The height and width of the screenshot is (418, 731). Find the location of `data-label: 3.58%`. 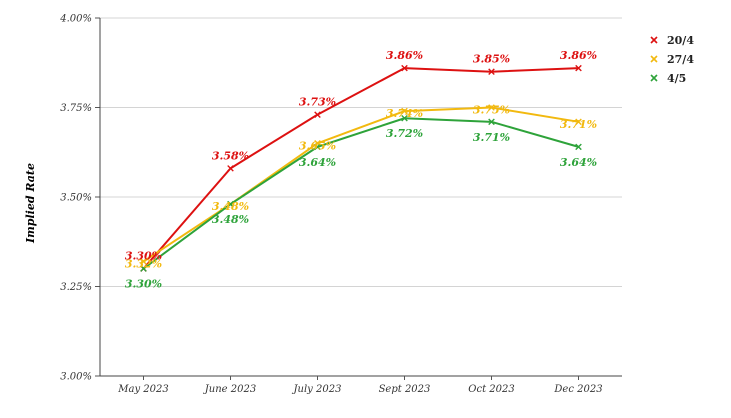

data-label: 3.58% is located at coordinates (230, 155).